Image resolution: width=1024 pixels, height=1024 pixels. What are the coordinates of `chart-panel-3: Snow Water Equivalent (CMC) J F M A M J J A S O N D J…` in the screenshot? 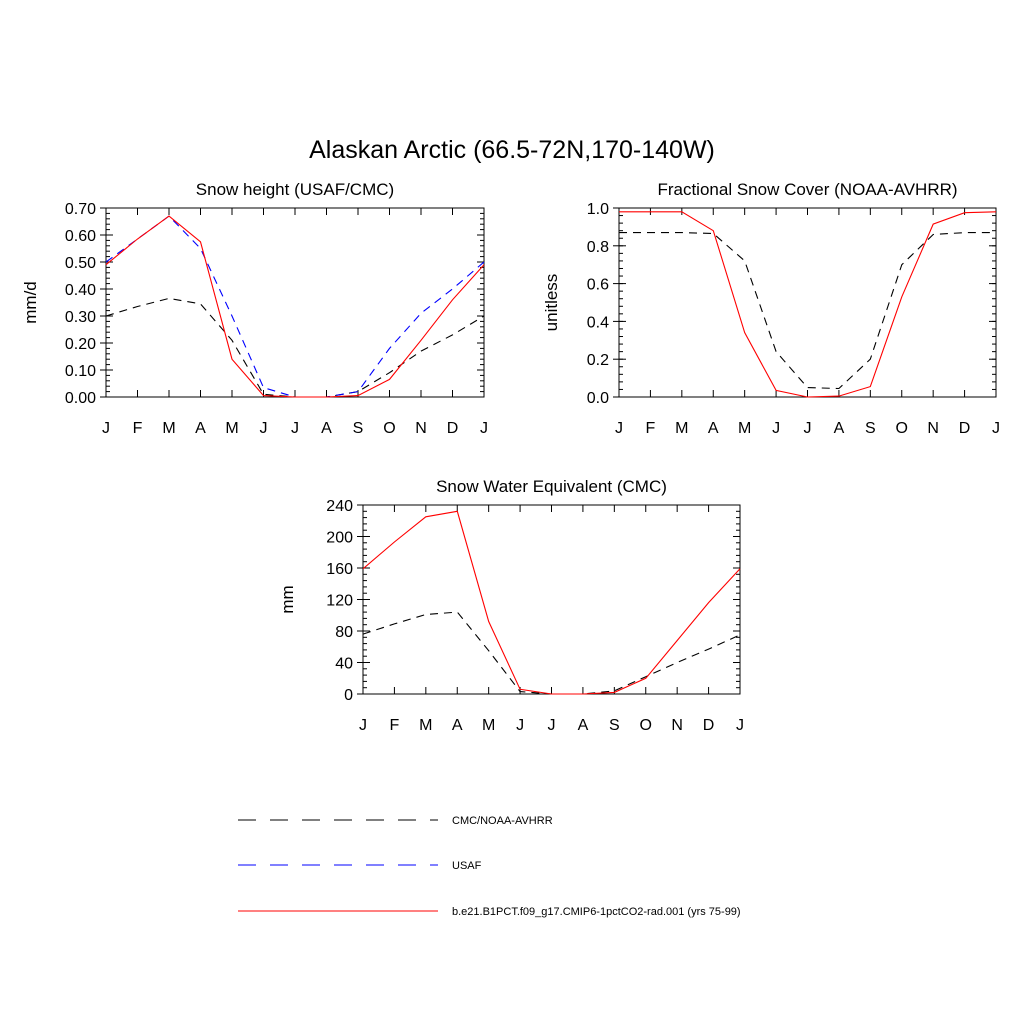 It's located at (511, 605).